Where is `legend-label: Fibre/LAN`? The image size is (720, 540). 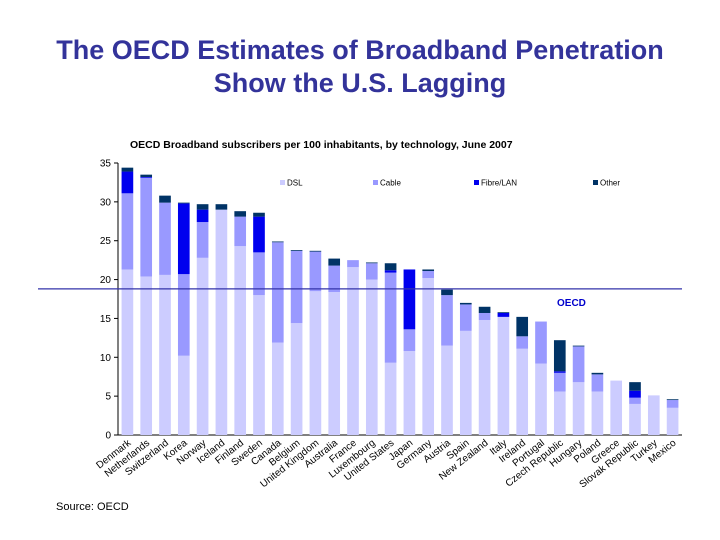 legend-label: Fibre/LAN is located at coordinates (499, 183).